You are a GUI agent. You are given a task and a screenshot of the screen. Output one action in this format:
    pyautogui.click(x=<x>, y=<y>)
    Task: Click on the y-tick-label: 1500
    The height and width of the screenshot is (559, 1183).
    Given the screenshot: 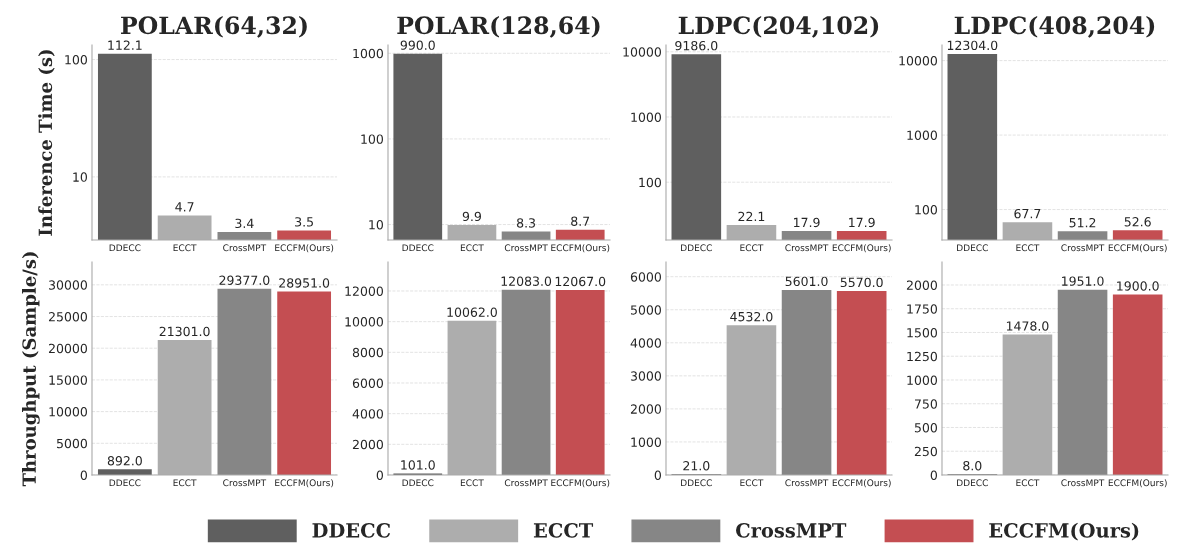 What is the action you would take?
    pyautogui.click(x=922, y=332)
    